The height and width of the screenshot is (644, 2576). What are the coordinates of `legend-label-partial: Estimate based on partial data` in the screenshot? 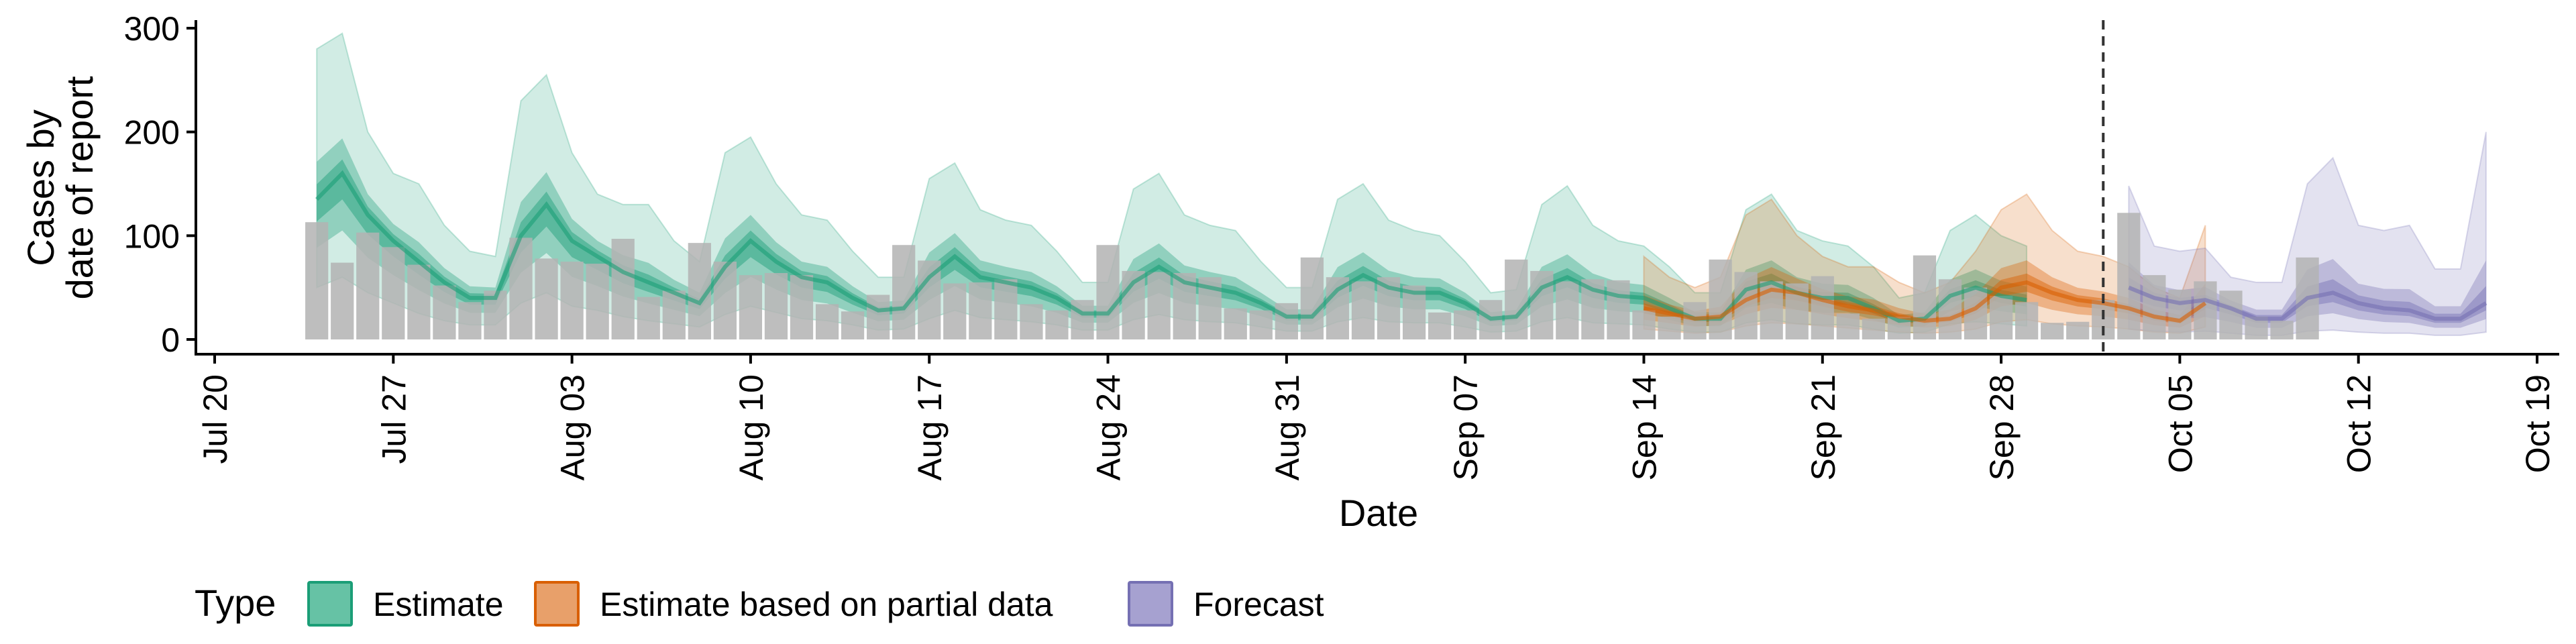 It's located at (826, 604).